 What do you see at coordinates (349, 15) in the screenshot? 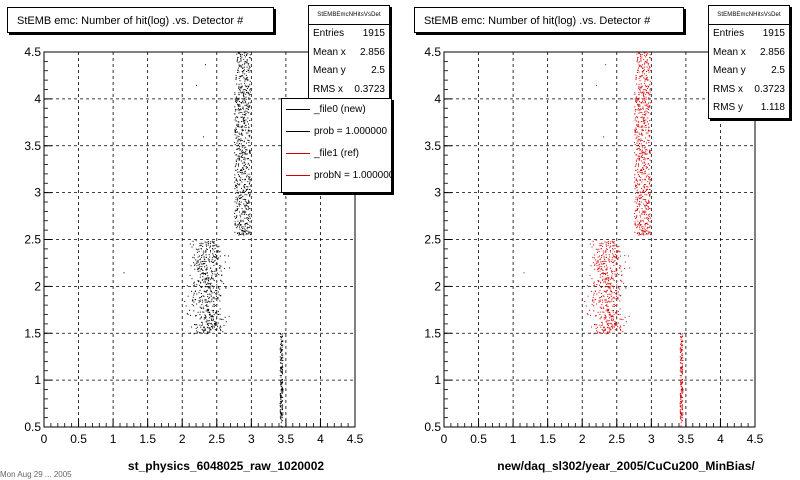
I see `left-stats-name: StEMBEmcNHitsVsDet` at bounding box center [349, 15].